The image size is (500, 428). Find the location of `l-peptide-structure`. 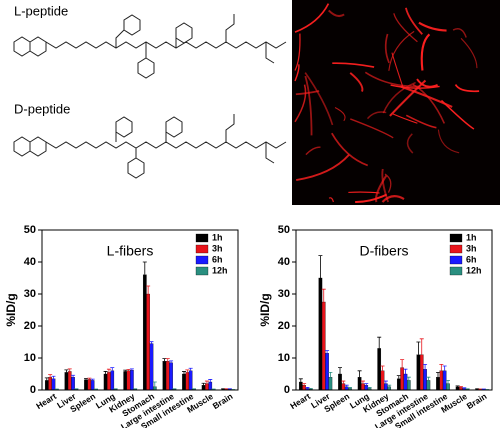

l-peptide-structure is located at coordinates (150, 46).